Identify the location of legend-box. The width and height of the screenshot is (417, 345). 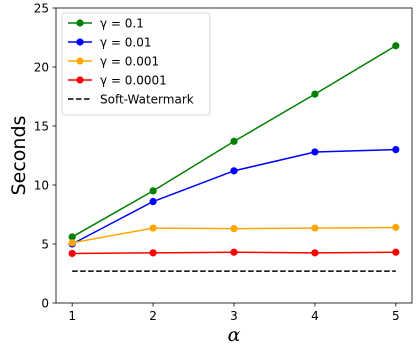
(136, 64).